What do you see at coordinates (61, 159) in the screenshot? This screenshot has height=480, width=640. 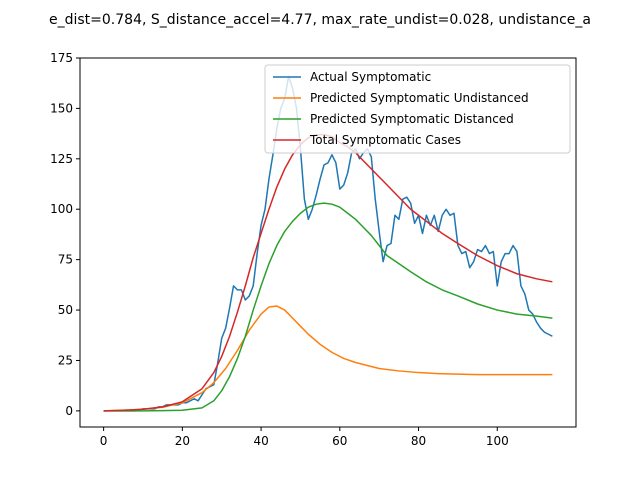 I see `y-tick-label: 125` at bounding box center [61, 159].